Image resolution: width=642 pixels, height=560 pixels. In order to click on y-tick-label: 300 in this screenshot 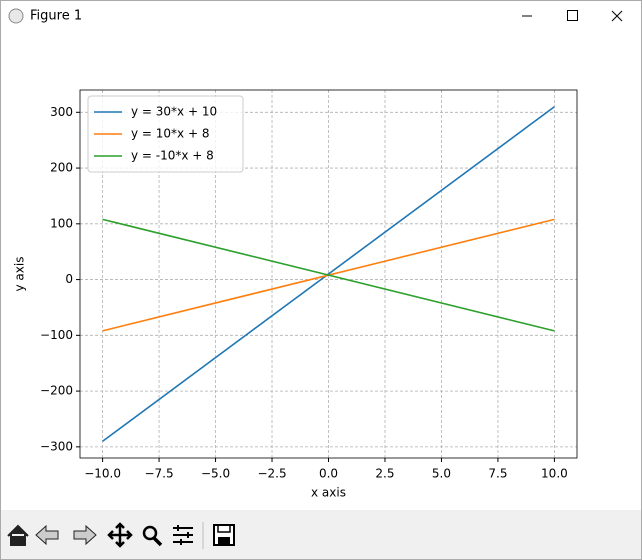, I will do `click(61, 112)`.